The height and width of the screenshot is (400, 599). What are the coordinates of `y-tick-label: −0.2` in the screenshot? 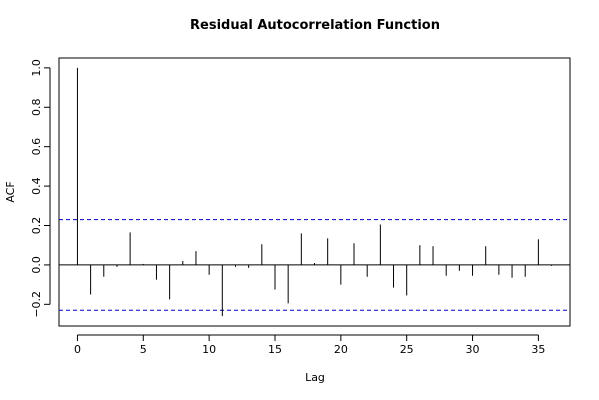 It's located at (36, 304).